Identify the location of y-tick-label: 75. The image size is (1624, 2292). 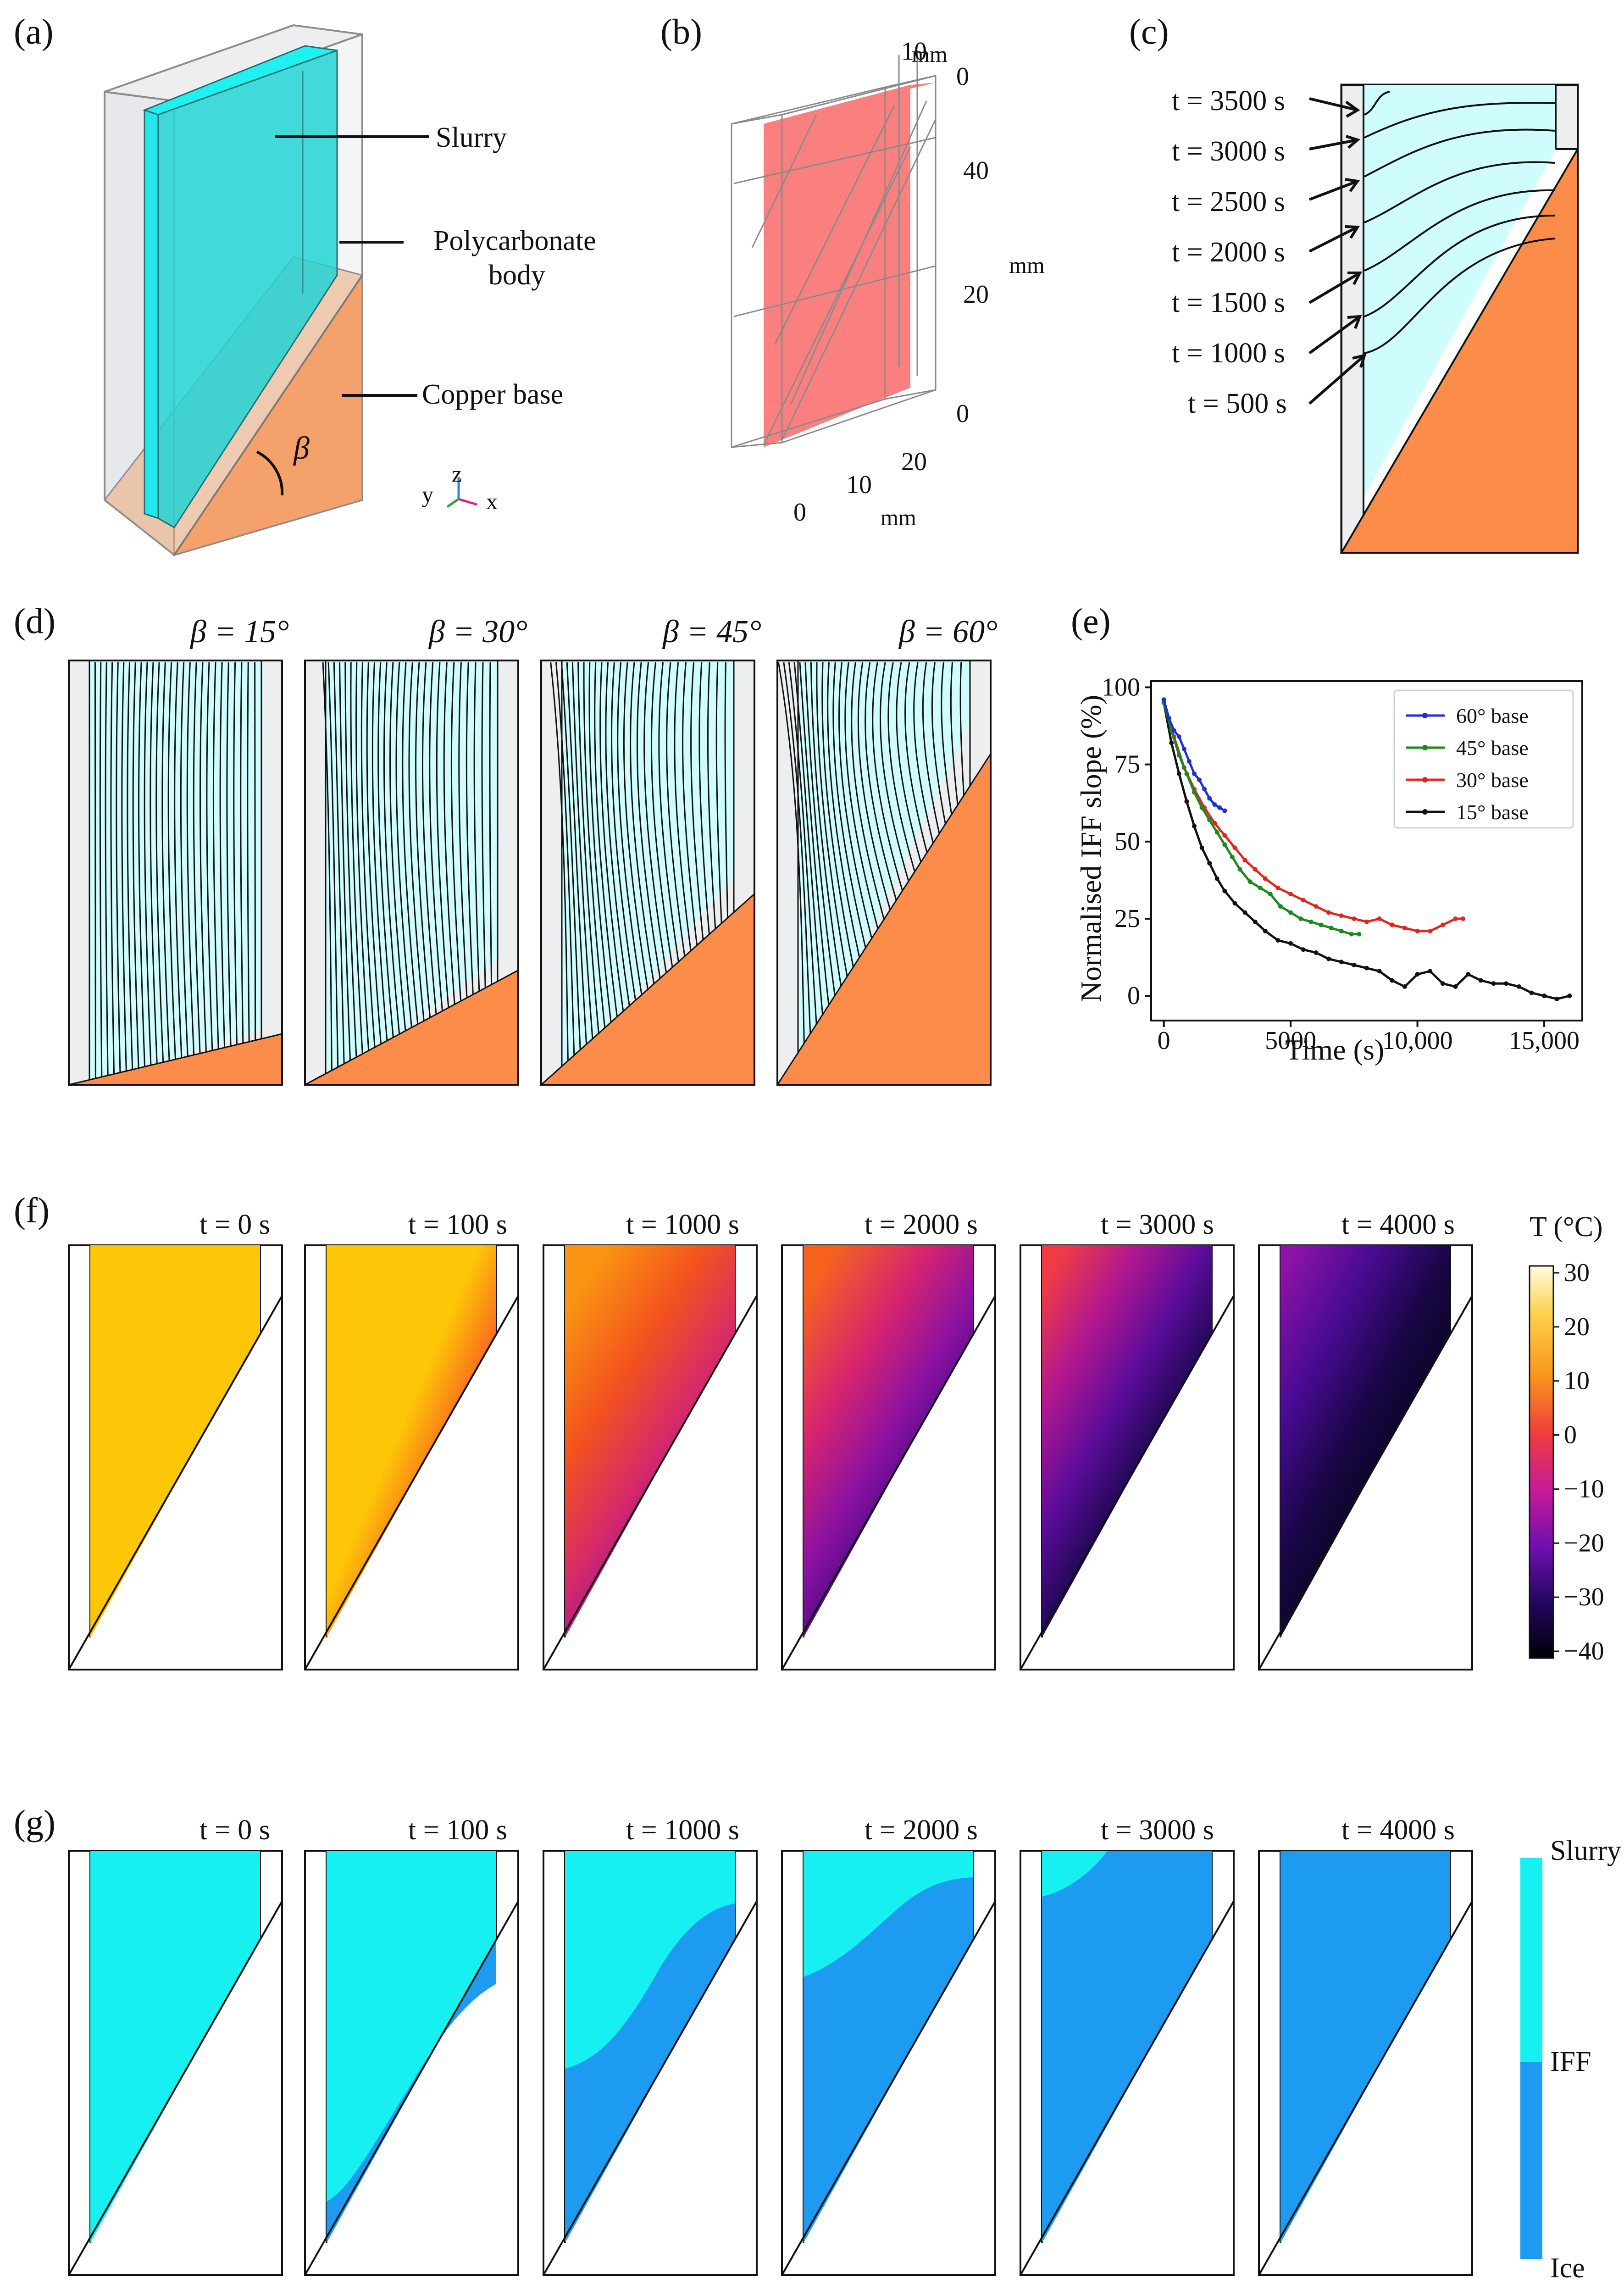
(1127, 764).